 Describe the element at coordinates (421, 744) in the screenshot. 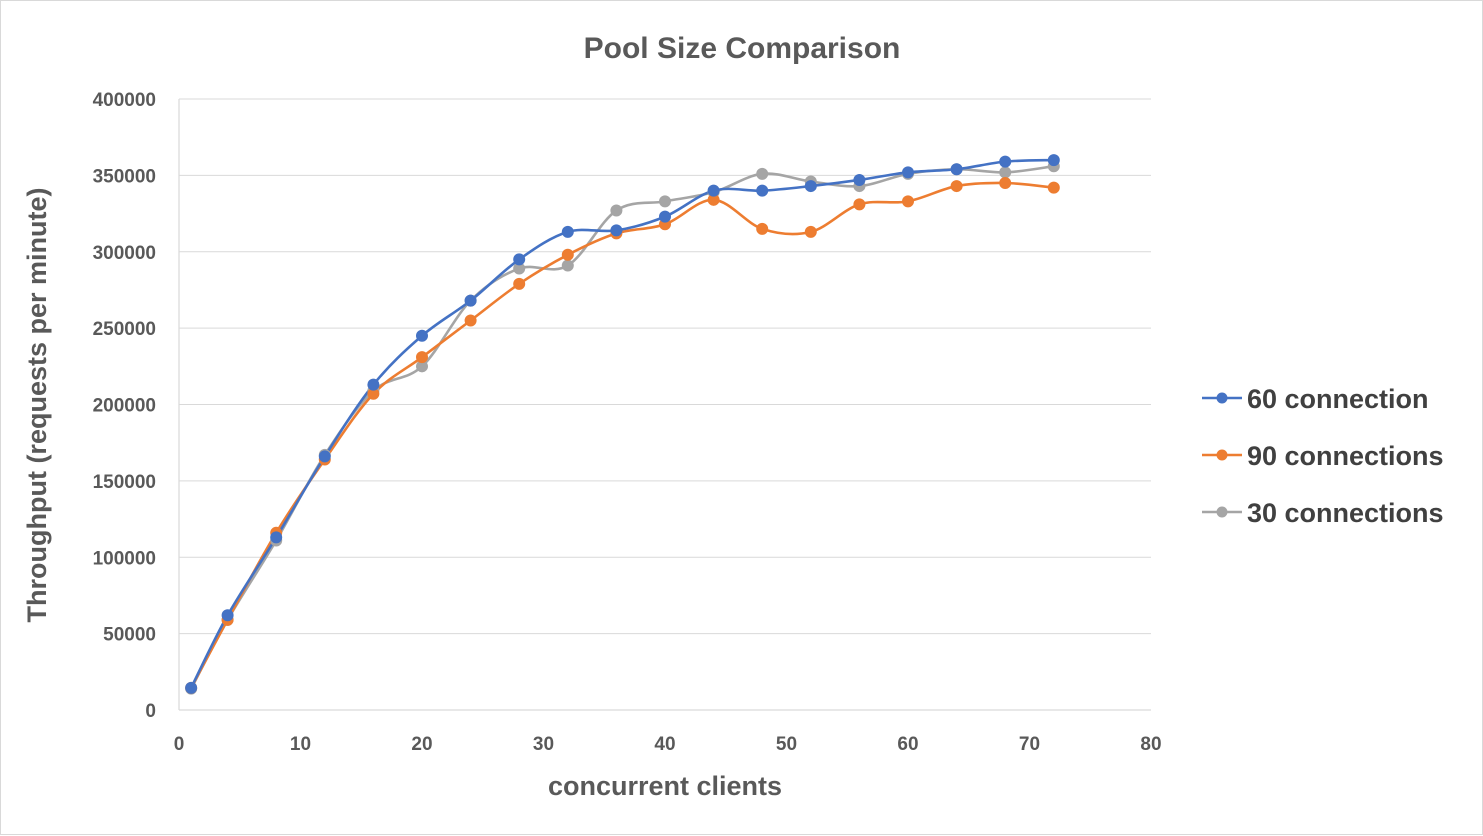

I see `x-tick-label: 20` at that location.